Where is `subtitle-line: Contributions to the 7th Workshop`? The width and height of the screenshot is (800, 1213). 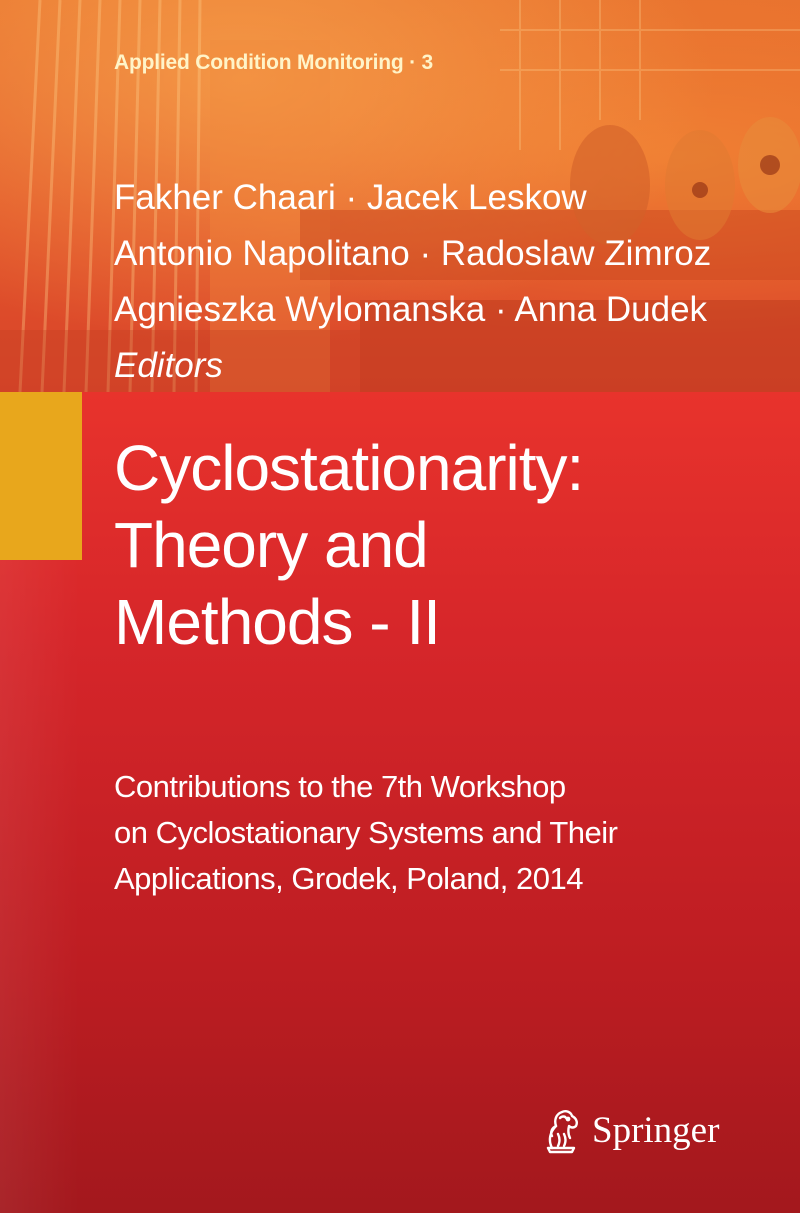
subtitle-line: Contributions to the 7th Workshop is located at coordinates (340, 786).